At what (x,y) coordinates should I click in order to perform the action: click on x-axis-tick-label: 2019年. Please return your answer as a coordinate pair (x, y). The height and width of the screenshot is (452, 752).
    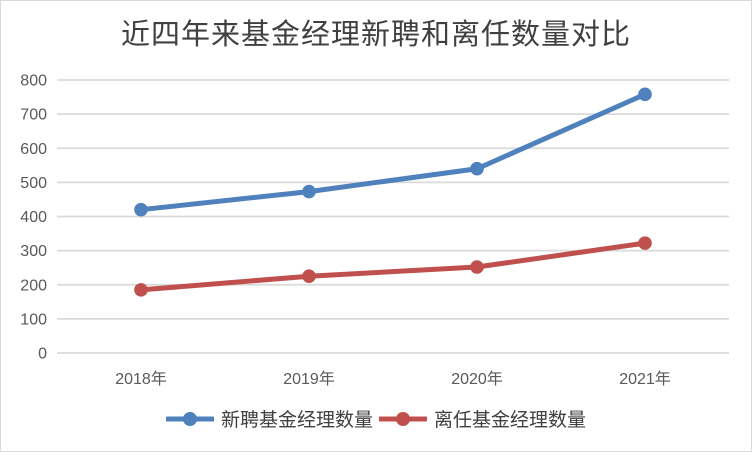
    Looking at the image, I should click on (309, 379).